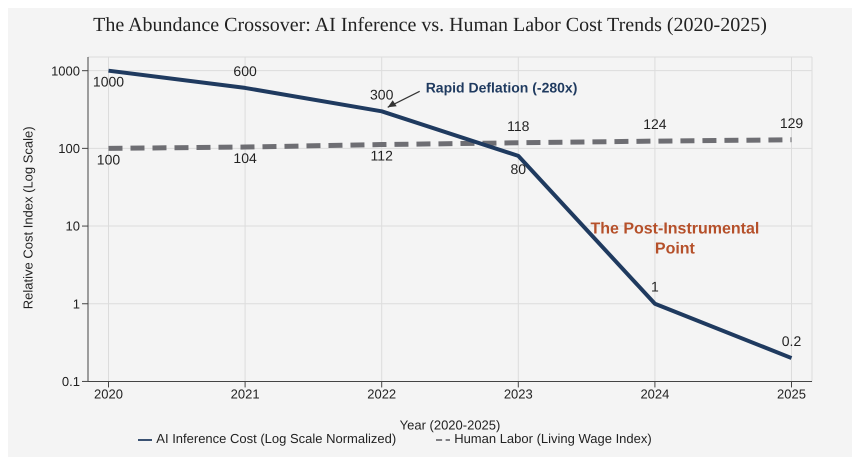 The image size is (860, 472). Describe the element at coordinates (518, 168) in the screenshot. I see `data-label: 80` at that location.